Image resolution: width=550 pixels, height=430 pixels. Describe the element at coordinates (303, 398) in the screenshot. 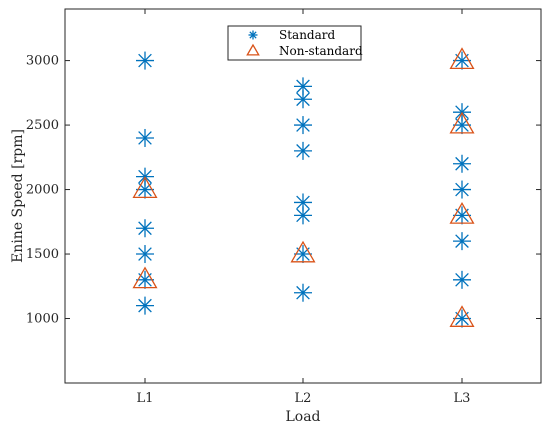

I see `x-tick-label: L2` at that location.